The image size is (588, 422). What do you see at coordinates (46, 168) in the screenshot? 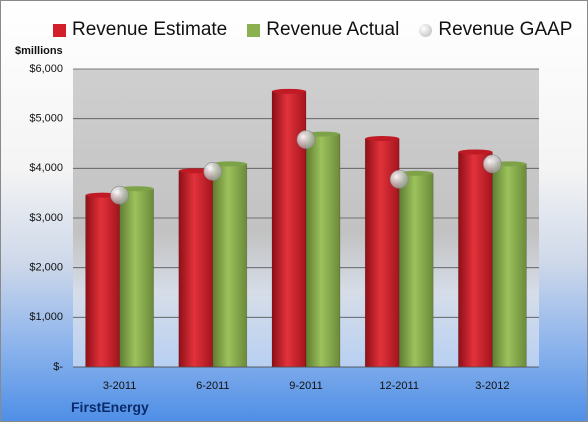
I see `y-tick-label: $4,000` at bounding box center [46, 168].